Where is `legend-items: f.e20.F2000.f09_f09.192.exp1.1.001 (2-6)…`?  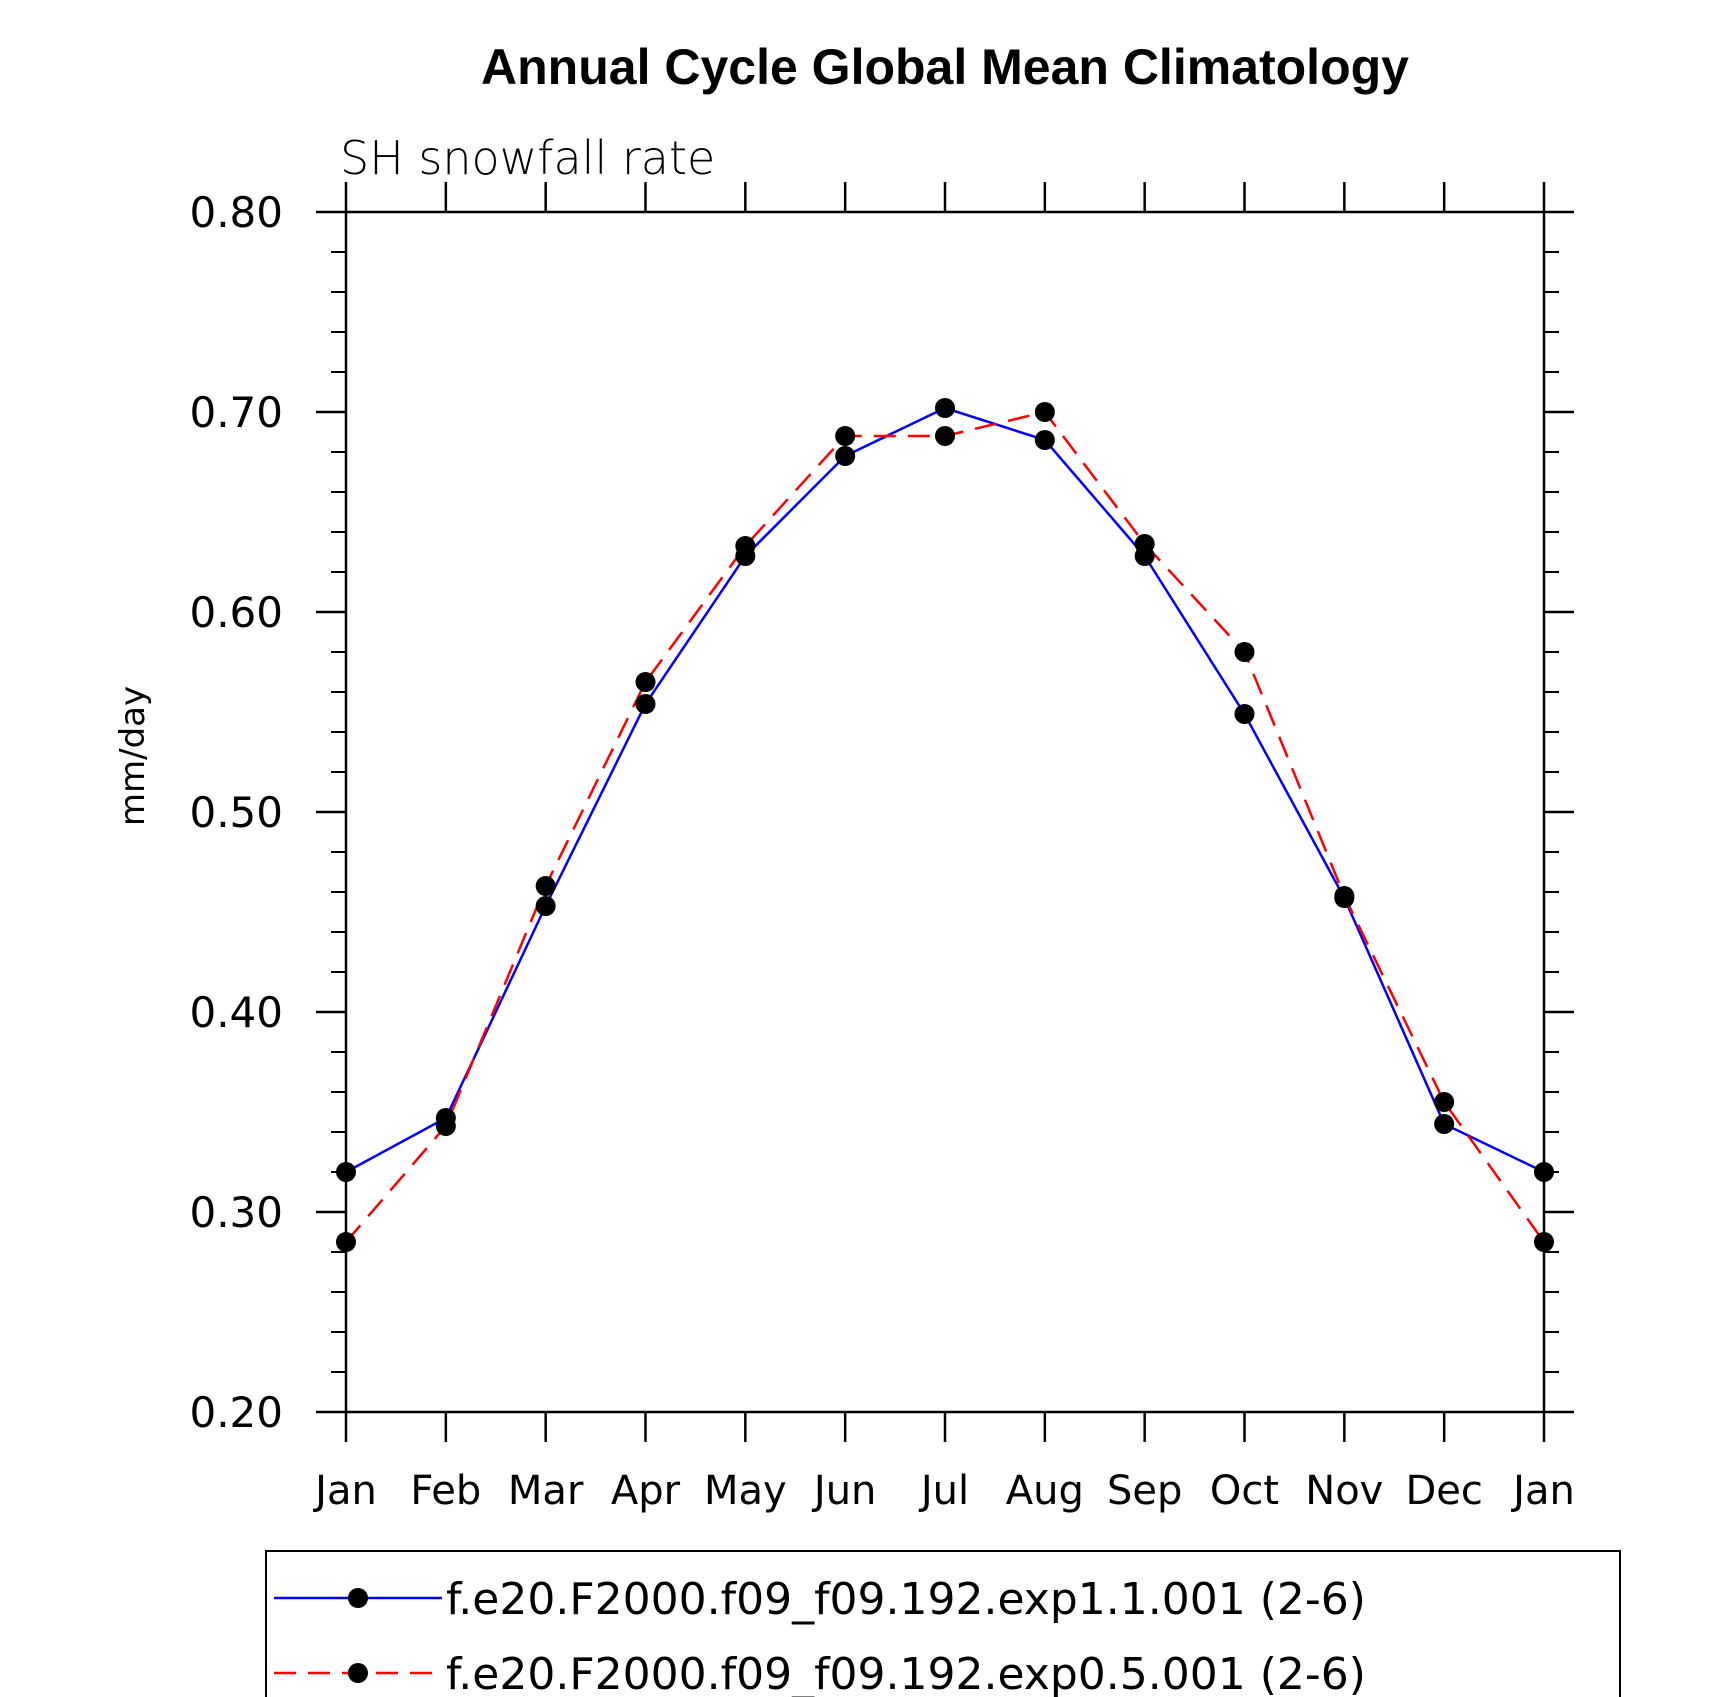 legend-items: f.e20.F2000.f09_f09.192.exp1.1.001 (2-6)… is located at coordinates (820, 1635).